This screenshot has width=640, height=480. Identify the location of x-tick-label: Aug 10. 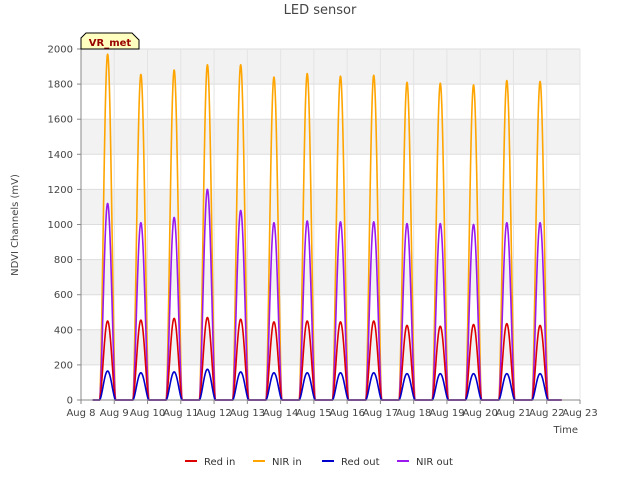
(147, 413).